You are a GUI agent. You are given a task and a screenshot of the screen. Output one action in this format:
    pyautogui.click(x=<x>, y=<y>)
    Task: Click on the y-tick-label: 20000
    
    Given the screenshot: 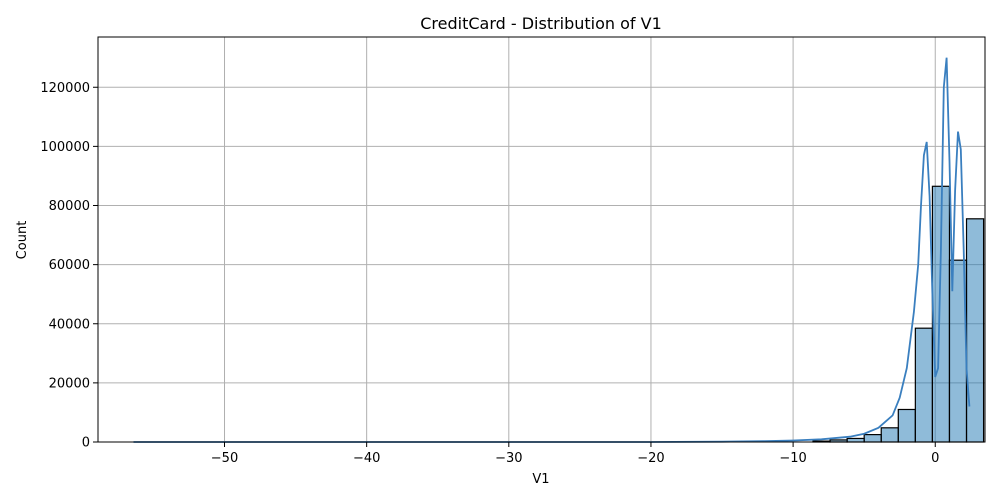 What is the action you would take?
    pyautogui.click(x=69, y=383)
    